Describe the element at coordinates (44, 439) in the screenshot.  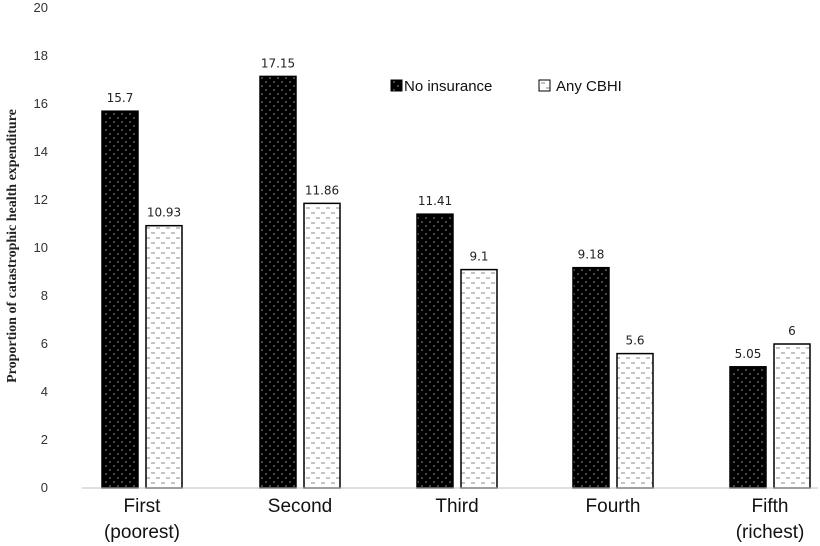
I see `y-tick-label: 2` at that location.